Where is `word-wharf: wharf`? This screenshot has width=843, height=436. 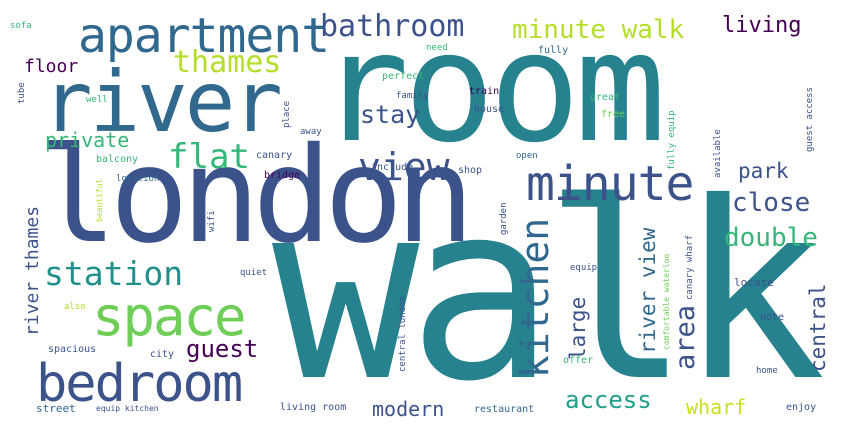
word-wharf: wharf is located at coordinates (716, 407).